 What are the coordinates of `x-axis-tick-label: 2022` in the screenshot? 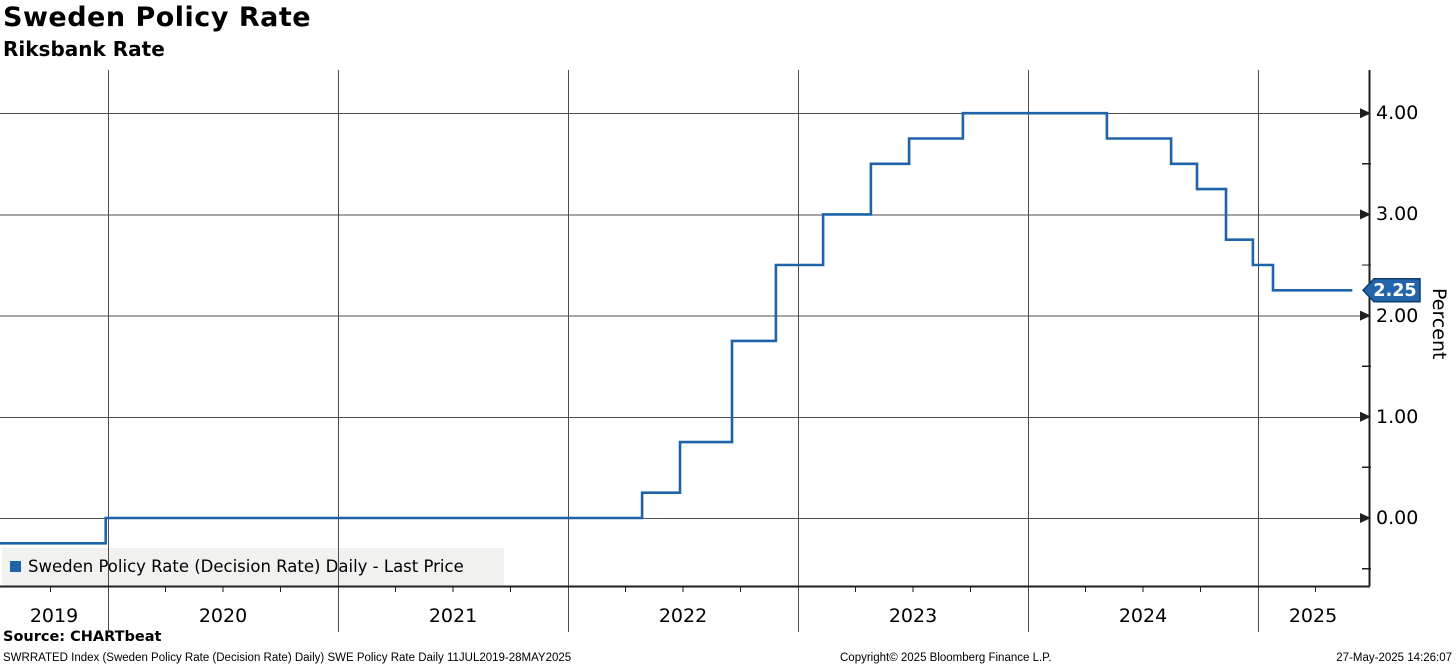 It's located at (683, 616).